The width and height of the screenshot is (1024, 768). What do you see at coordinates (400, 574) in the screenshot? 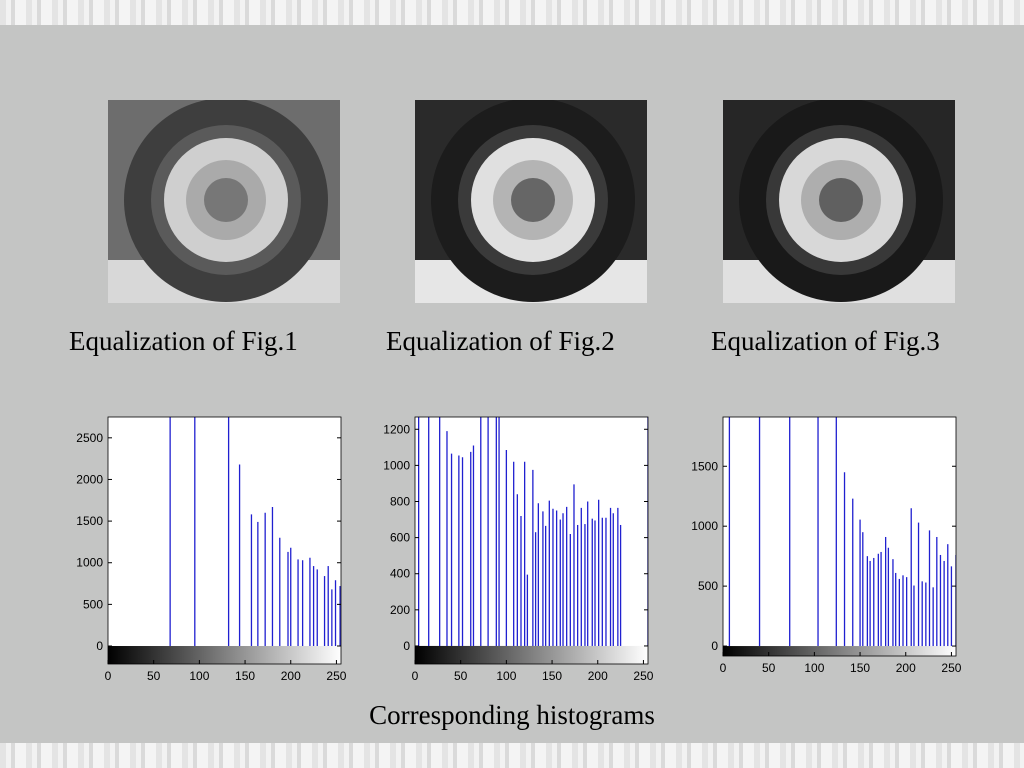
I see `y-tick-label: 400` at bounding box center [400, 574].